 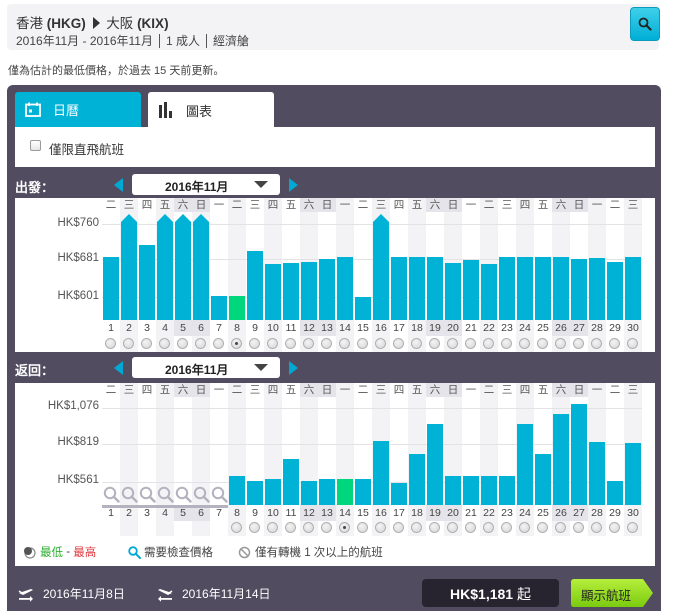 I want to click on return-next-month-button, so click(x=293, y=368).